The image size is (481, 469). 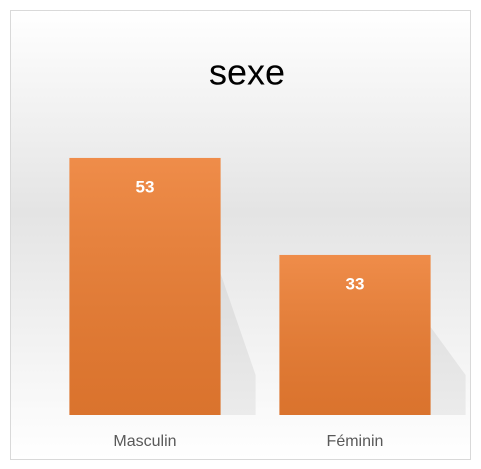 What do you see at coordinates (355, 441) in the screenshot?
I see `x-tick-label: Féminin` at bounding box center [355, 441].